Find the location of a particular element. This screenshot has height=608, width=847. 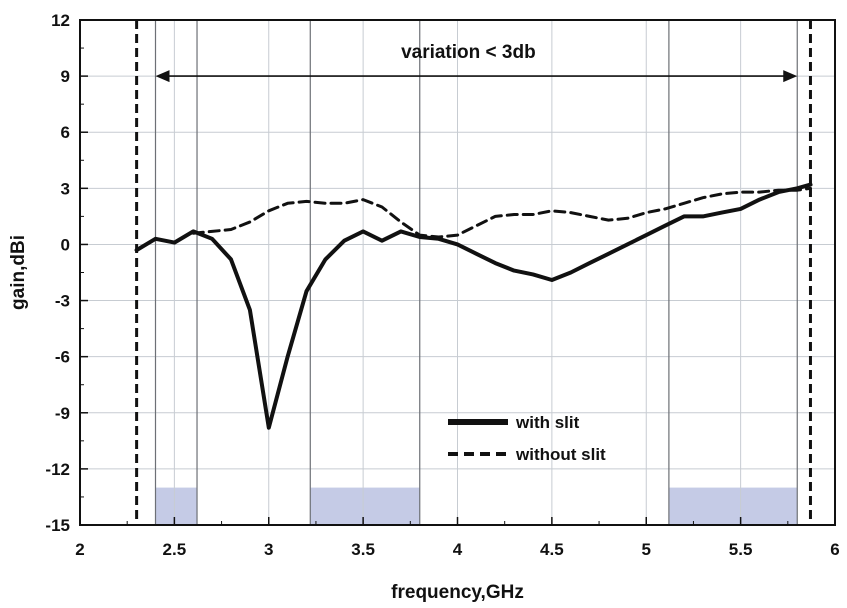

x-tick-label: 3 is located at coordinates (268, 549).